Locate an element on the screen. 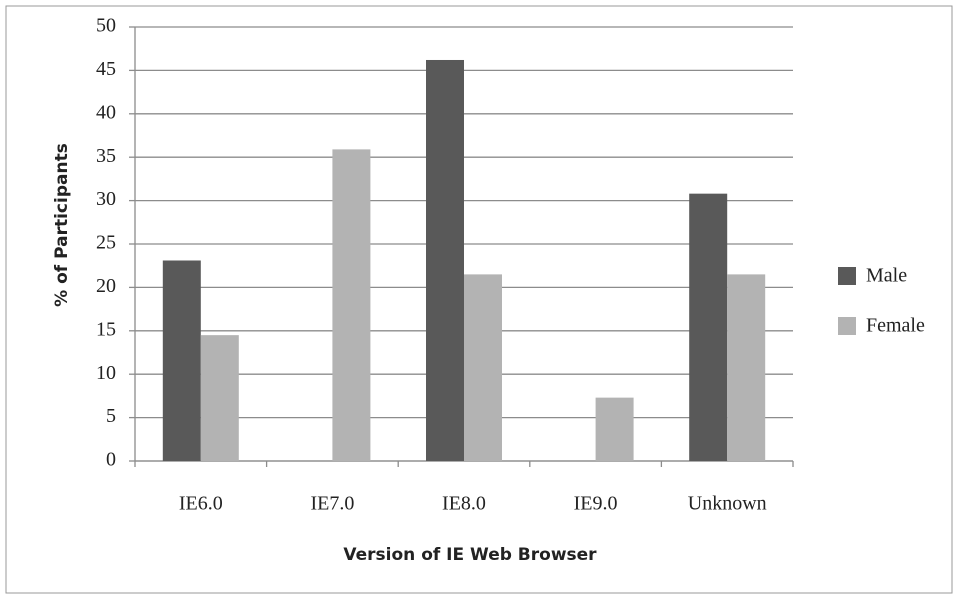 The width and height of the screenshot is (954, 594). y-tick-label: 50 is located at coordinates (106, 26).